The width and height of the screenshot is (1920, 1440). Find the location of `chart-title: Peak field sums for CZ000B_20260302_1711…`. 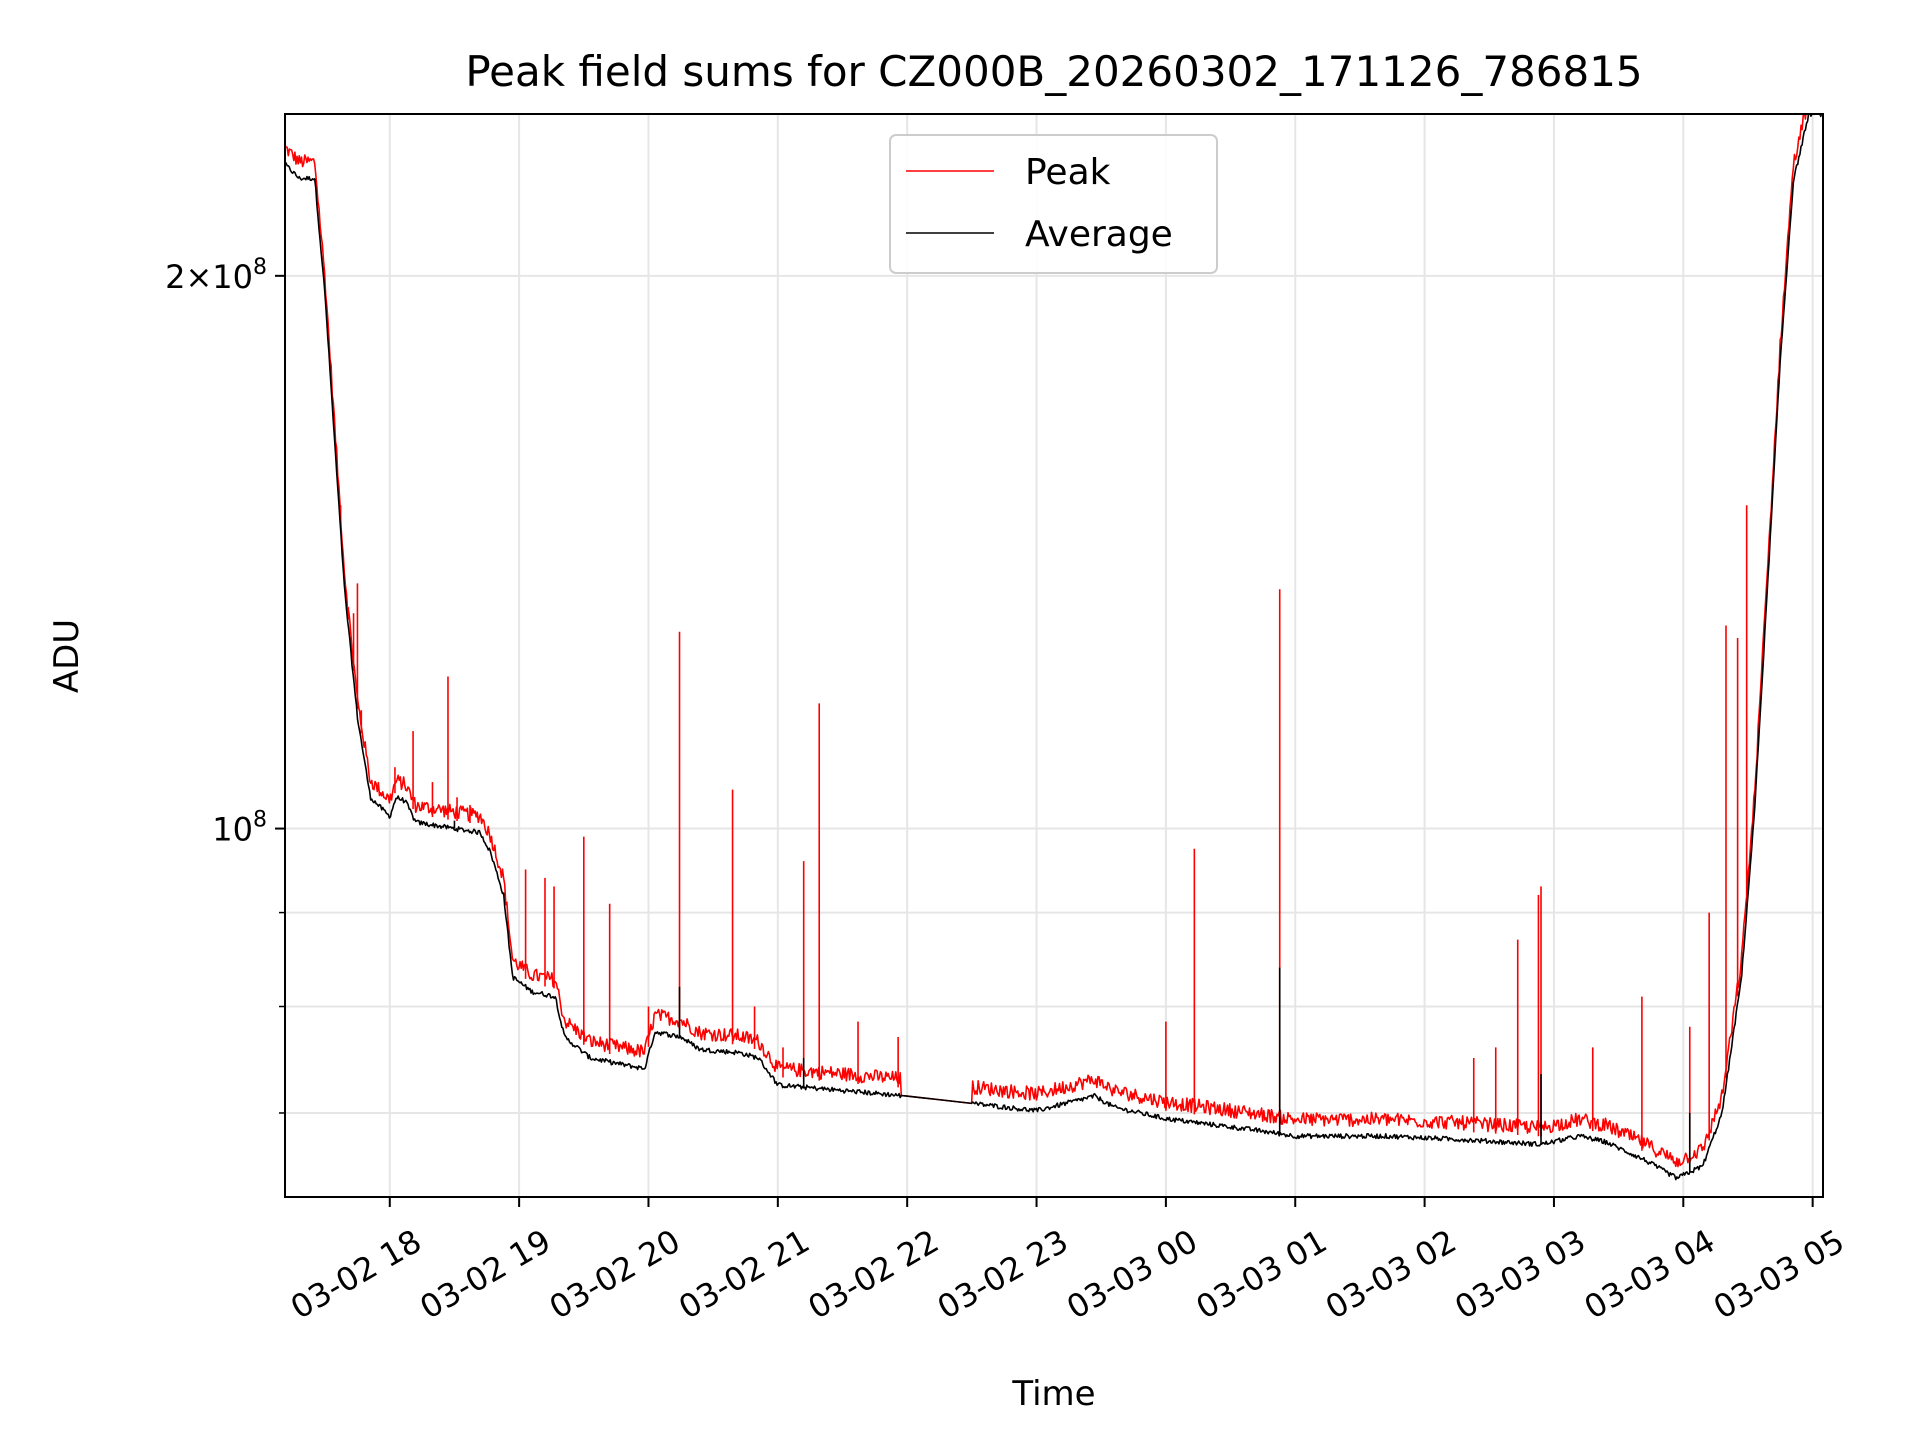

chart-title: Peak field sums for CZ000B_20260302_1711… is located at coordinates (1053, 71).